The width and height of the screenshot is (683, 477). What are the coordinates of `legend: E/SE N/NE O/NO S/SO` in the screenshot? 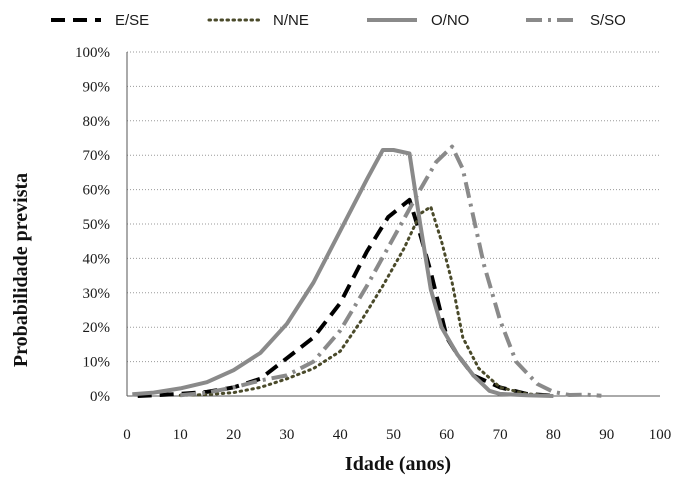 It's located at (338, 20).